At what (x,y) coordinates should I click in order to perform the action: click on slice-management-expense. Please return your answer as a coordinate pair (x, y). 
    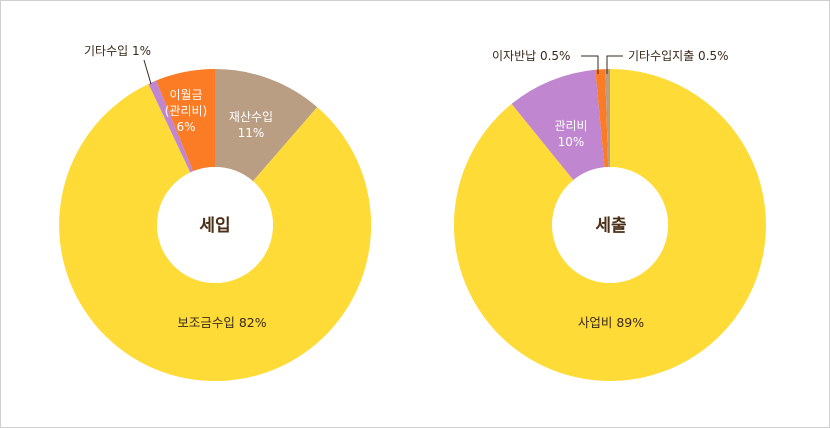
    Looking at the image, I should click on (558, 125).